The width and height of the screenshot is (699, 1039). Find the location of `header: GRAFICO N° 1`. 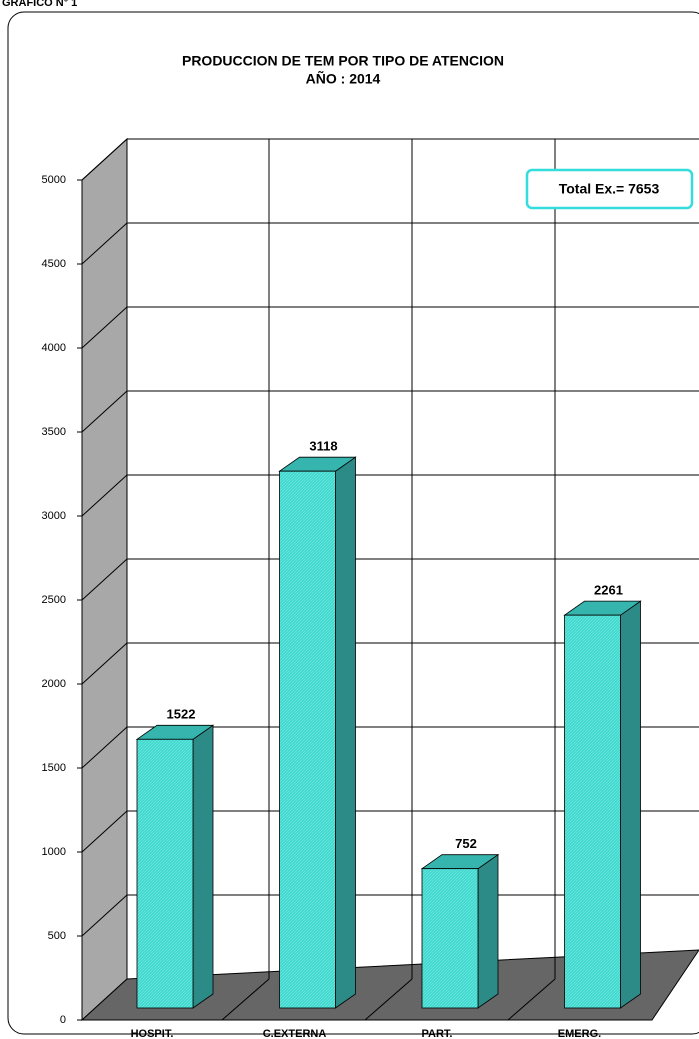

header: GRAFICO N° 1 is located at coordinates (39, 4).